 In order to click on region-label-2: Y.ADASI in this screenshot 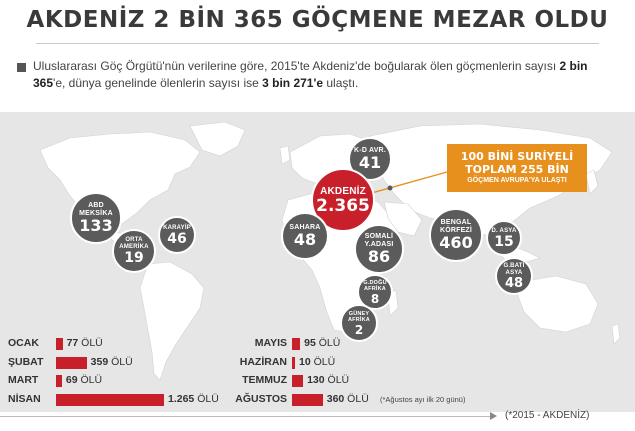, I will do `click(379, 244)`.